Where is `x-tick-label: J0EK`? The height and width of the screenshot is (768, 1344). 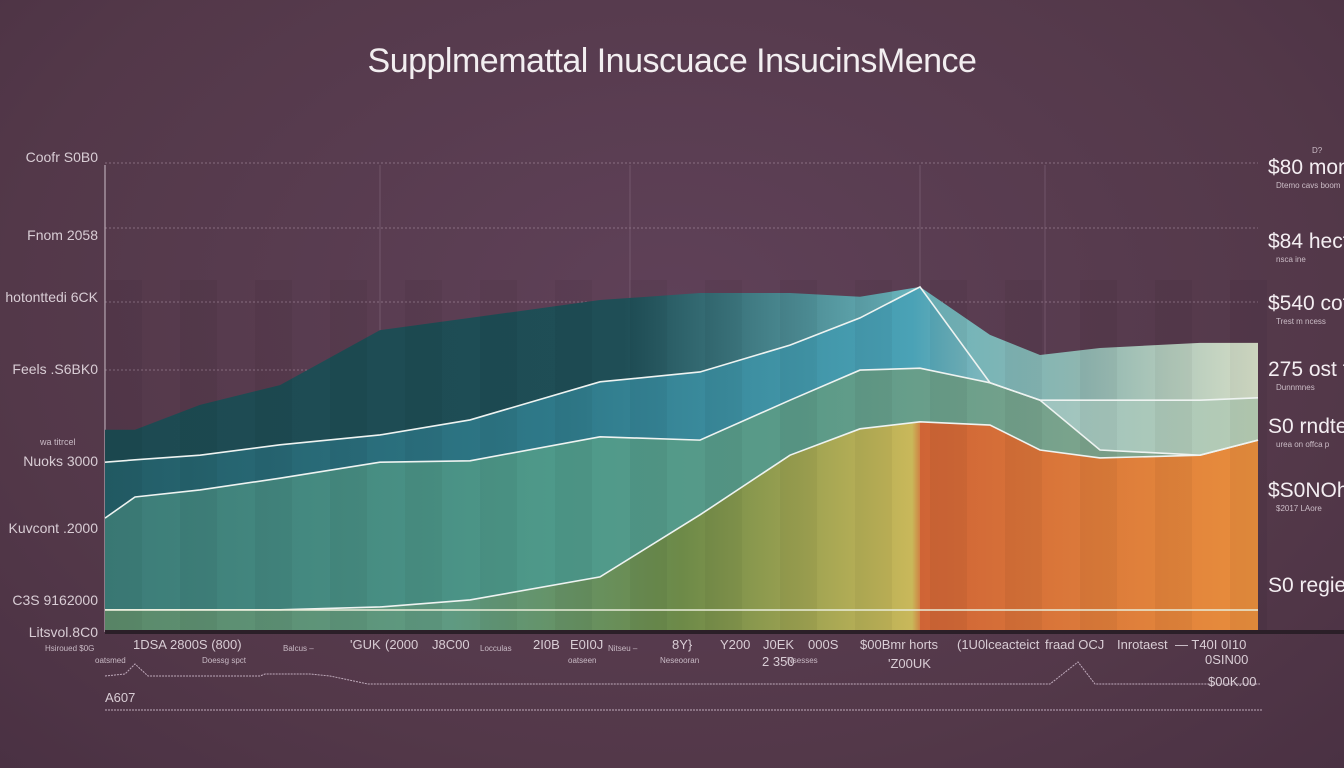 x-tick-label: J0EK is located at coordinates (779, 644).